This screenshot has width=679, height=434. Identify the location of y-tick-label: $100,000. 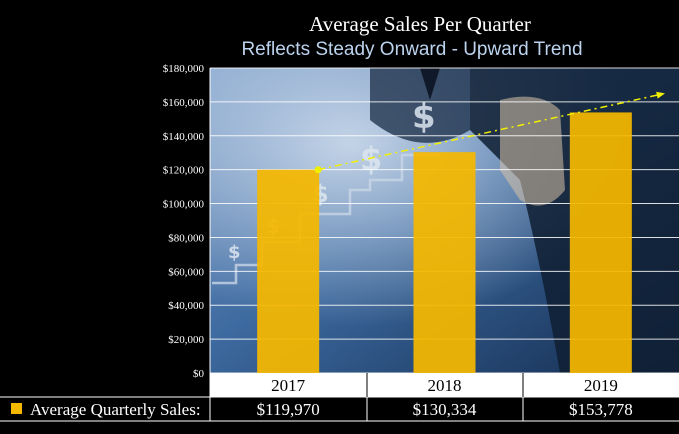
(184, 205).